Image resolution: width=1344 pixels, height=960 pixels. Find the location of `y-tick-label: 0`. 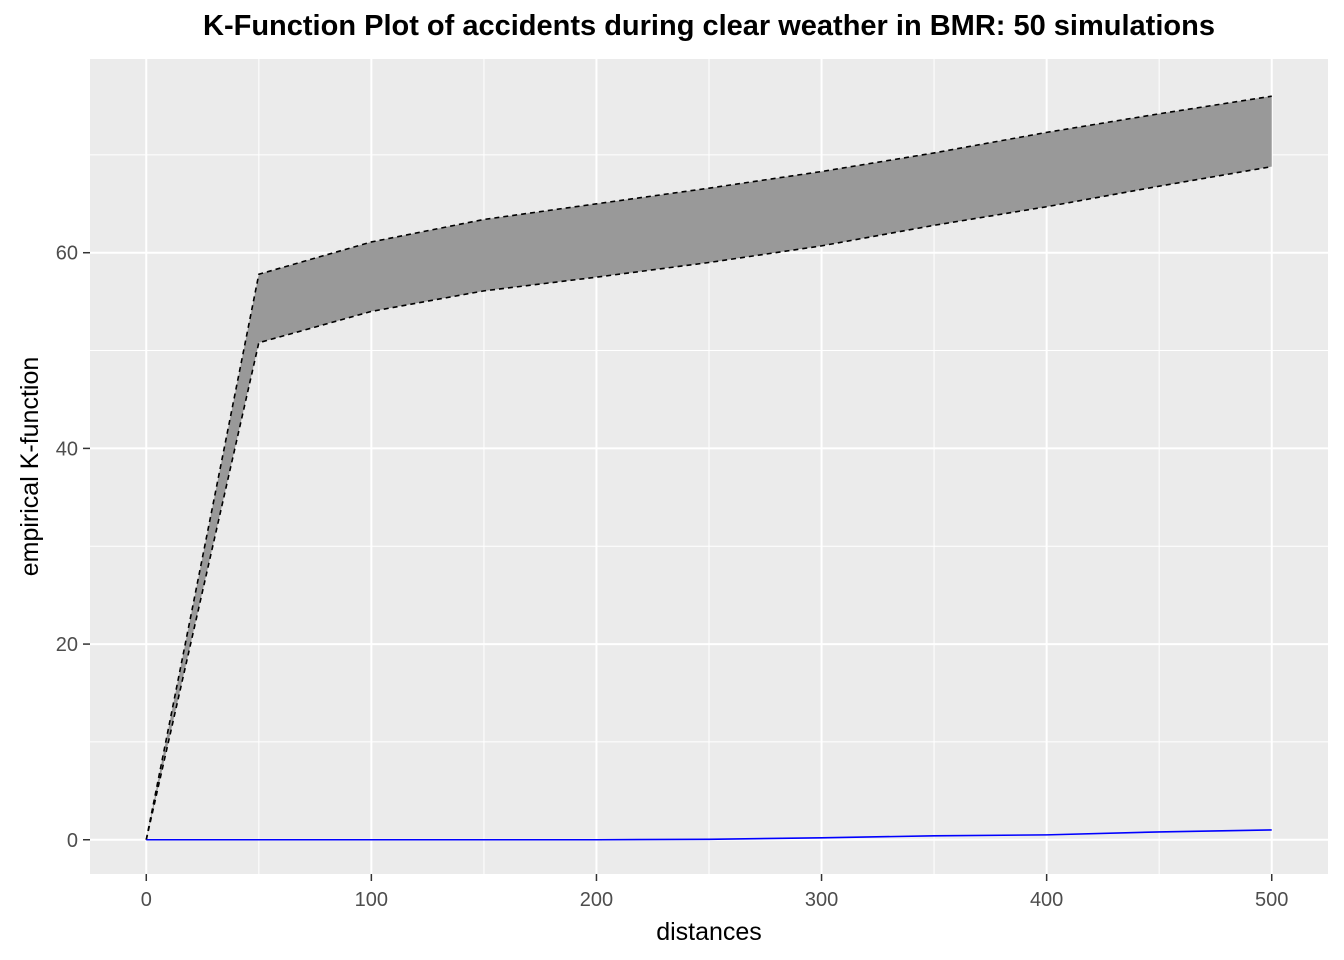

y-tick-label: 0 is located at coordinates (72, 841).